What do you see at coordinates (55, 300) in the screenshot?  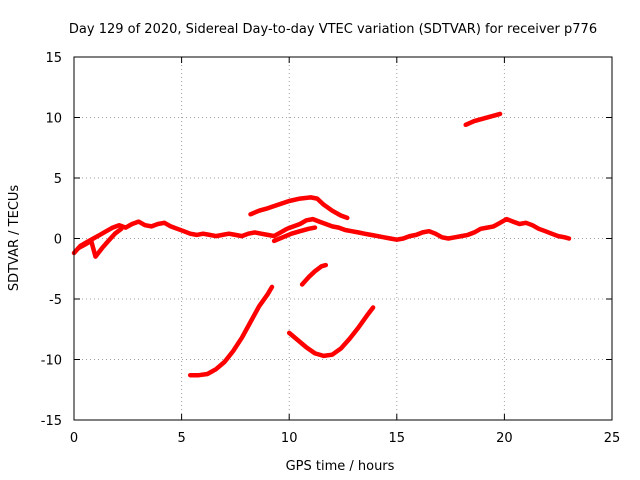 I see `y-tick-label: -5` at bounding box center [55, 300].